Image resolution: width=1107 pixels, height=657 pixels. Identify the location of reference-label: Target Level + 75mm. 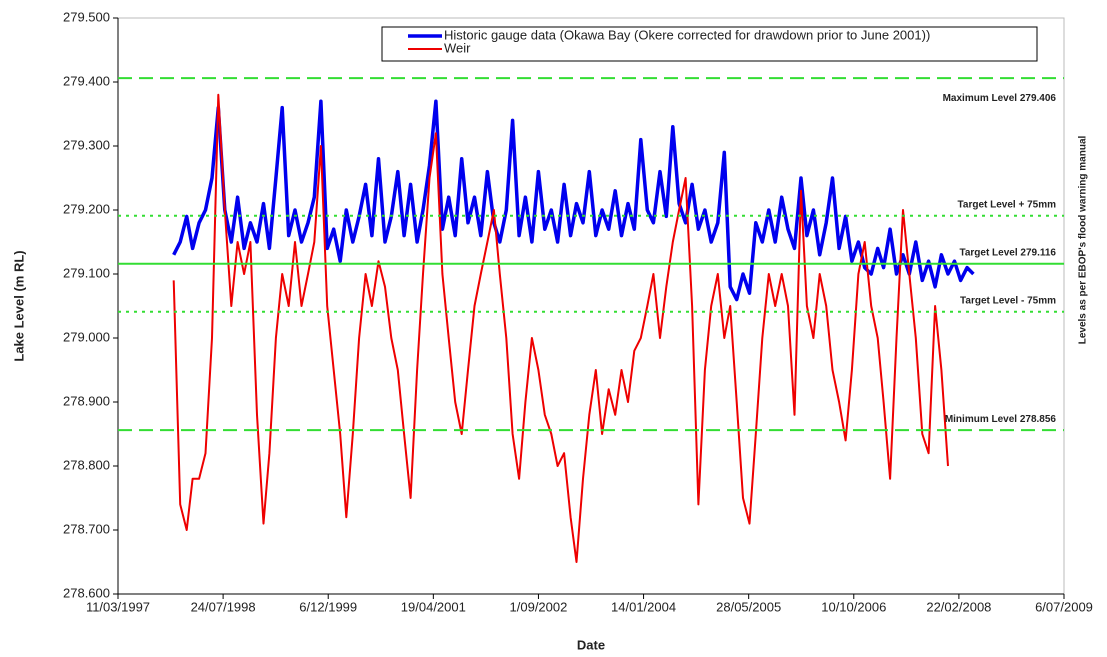
(1007, 204).